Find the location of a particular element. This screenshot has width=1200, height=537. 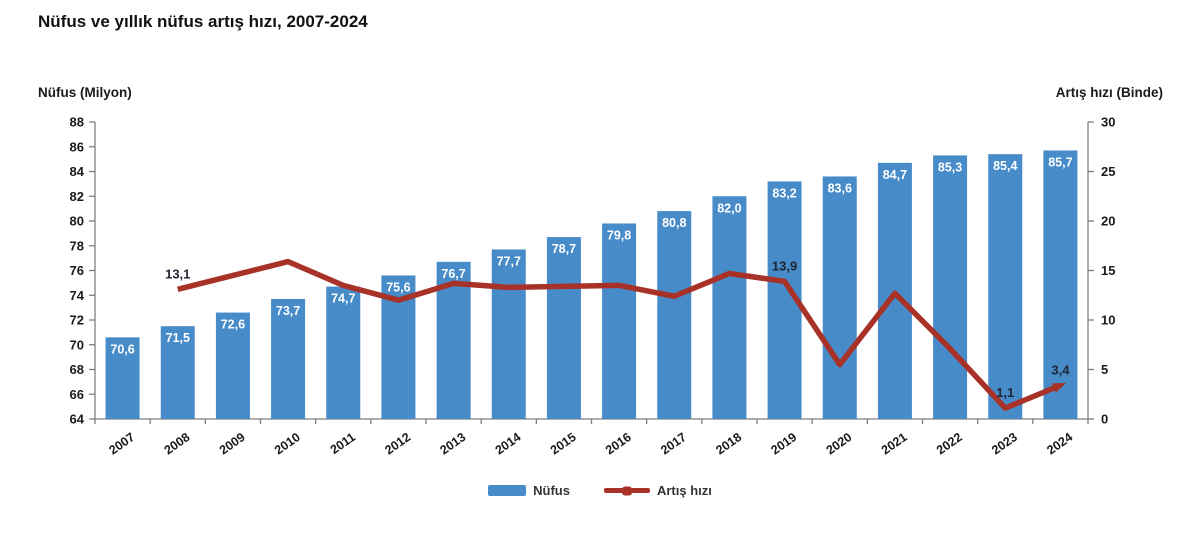

left-axis-tick-label: 68 is located at coordinates (77, 369).